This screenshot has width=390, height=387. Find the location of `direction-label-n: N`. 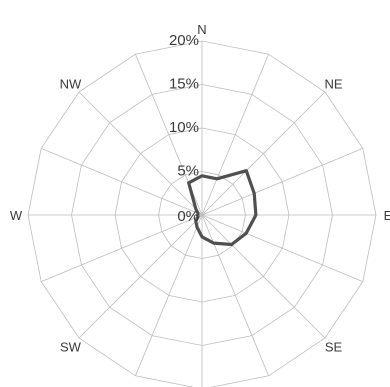

direction-label-n: N is located at coordinates (201, 29).